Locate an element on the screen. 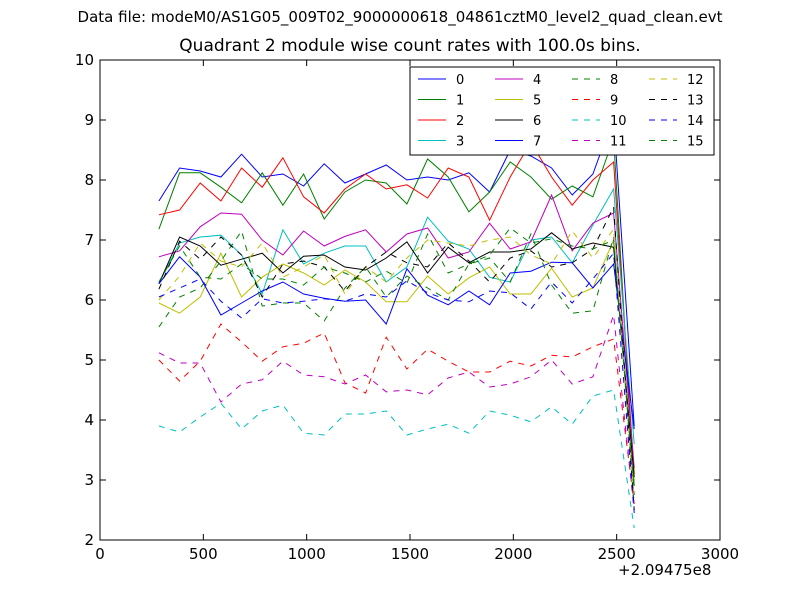  legend-label-12: 12 is located at coordinates (695, 80).